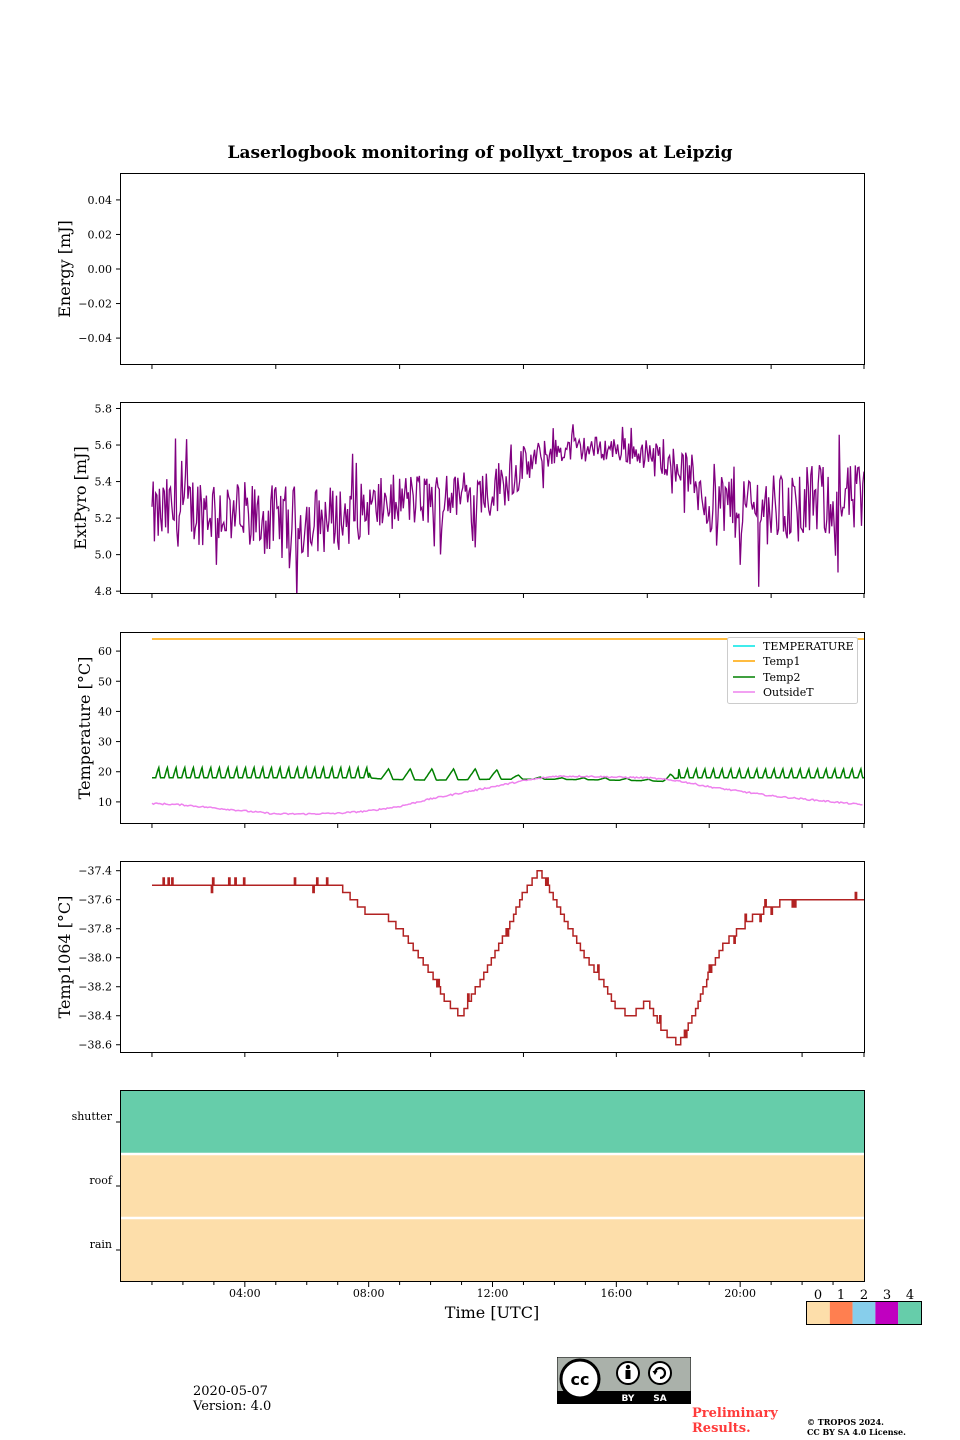 The image size is (960, 1440). I want to click on x-tick-label: 04:00, so click(245, 1293).